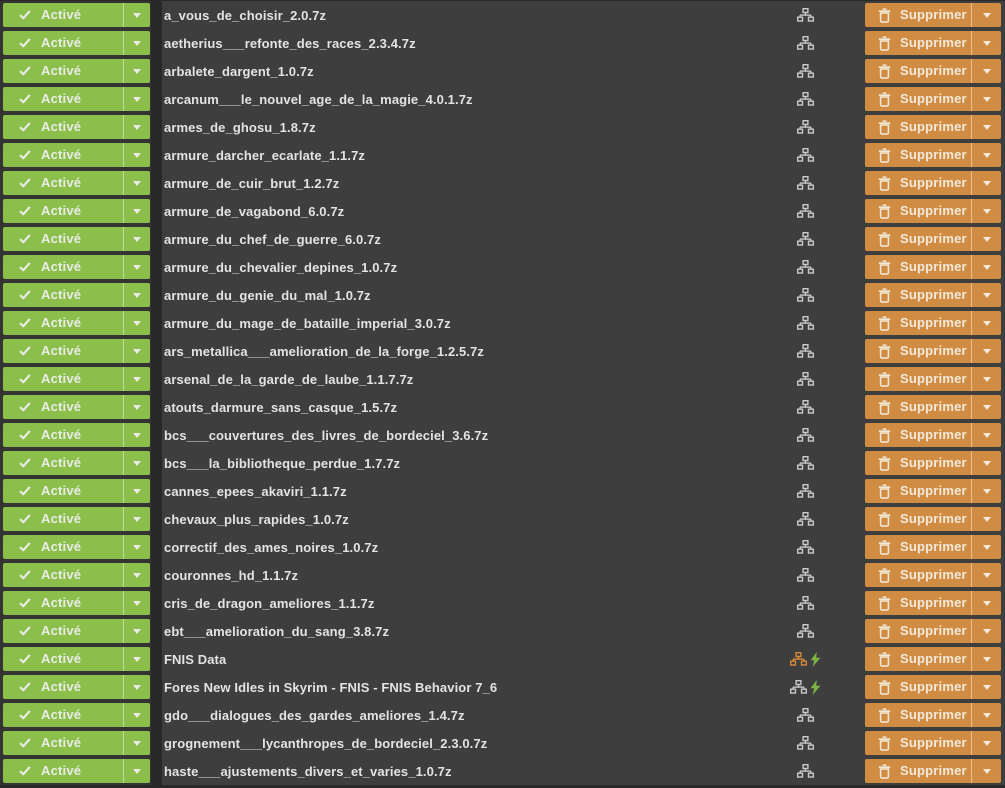 This screenshot has width=1005, height=788. I want to click on mod-row: correctif_des_ames_noires_1.0.7z, so click(453, 547).